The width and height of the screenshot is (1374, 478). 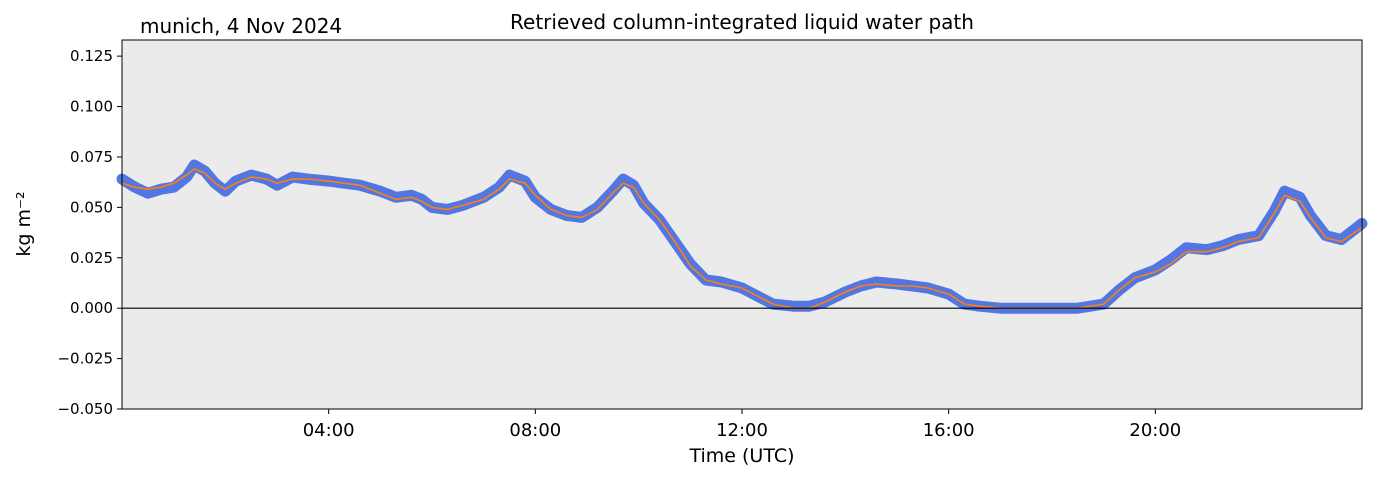 What do you see at coordinates (91, 207) in the screenshot?
I see `y-tick-label: 0.050` at bounding box center [91, 207].